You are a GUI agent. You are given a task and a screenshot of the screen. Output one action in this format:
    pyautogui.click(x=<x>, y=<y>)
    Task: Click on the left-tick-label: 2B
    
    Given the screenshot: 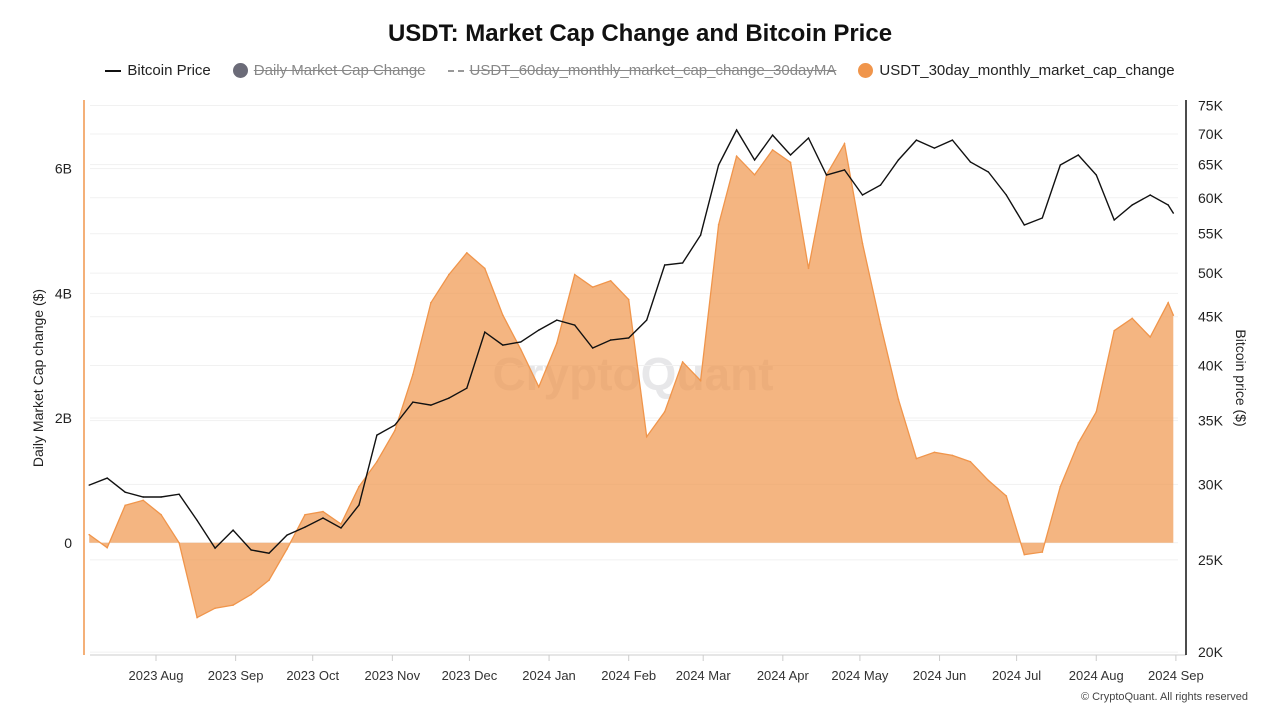 What is the action you would take?
    pyautogui.click(x=63, y=418)
    